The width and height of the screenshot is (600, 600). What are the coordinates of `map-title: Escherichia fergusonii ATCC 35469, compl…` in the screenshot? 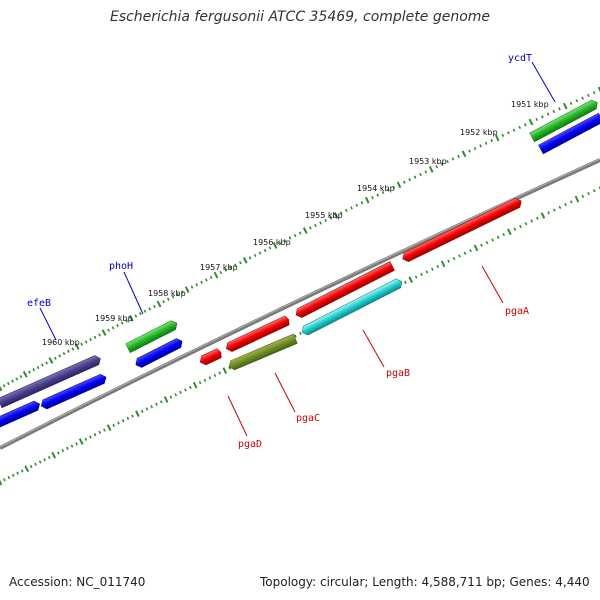 It's located at (300, 17).